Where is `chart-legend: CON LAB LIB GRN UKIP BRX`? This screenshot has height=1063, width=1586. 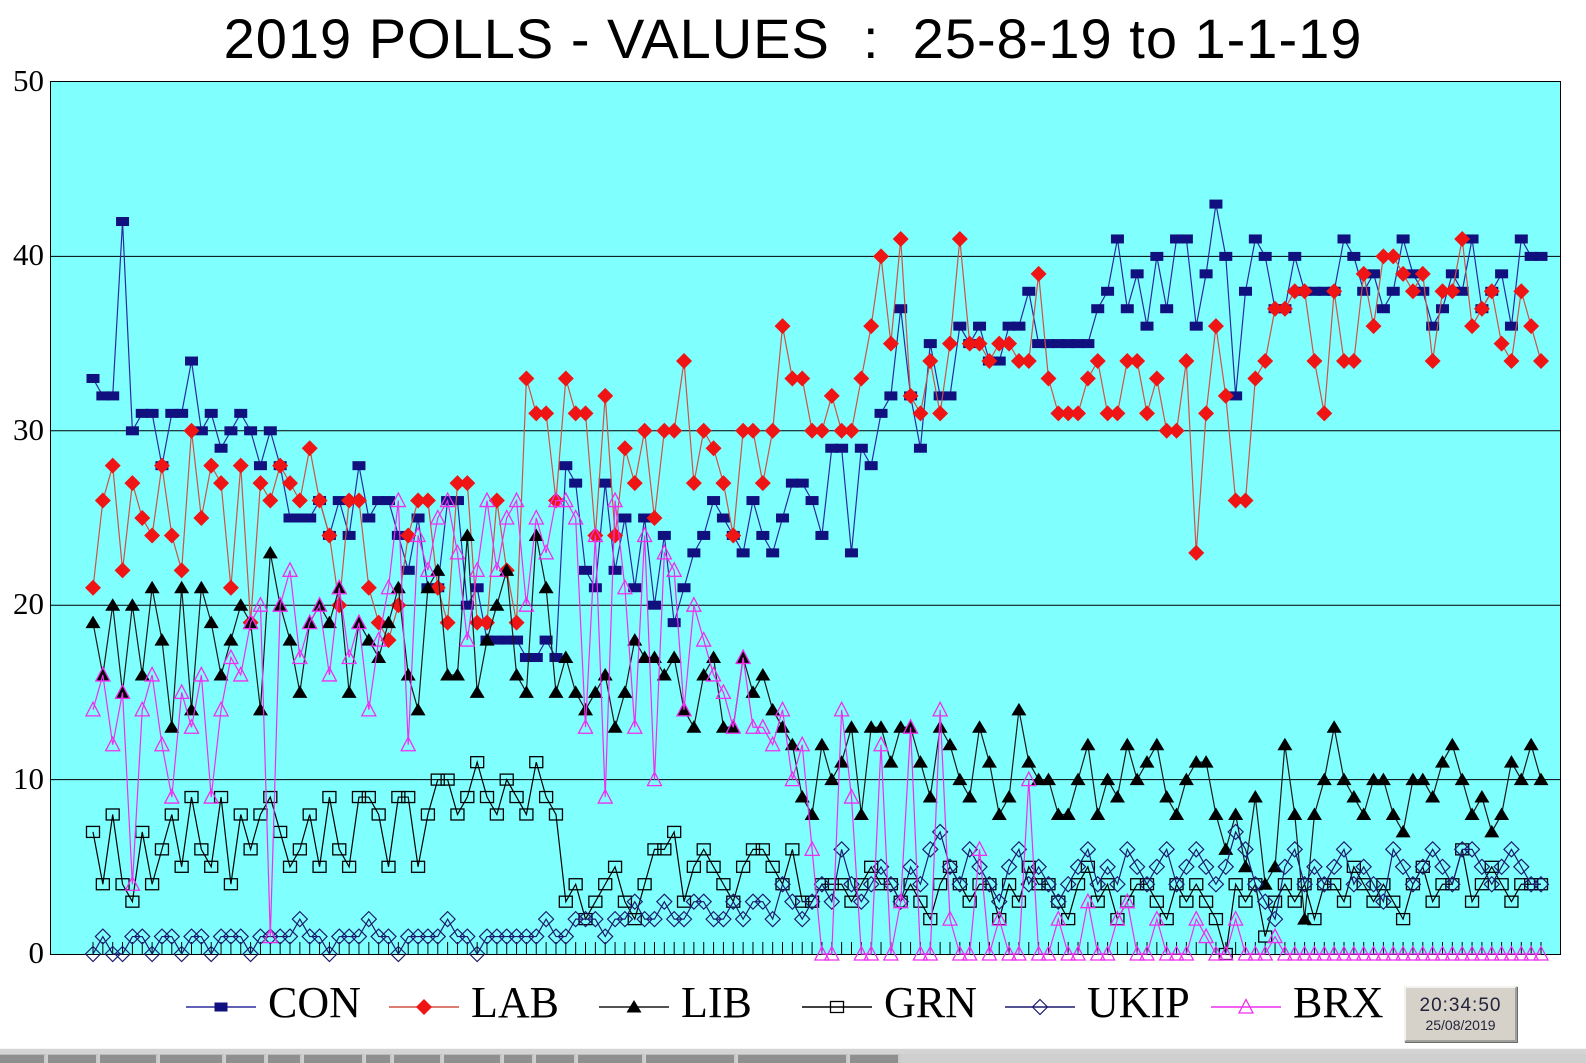
chart-legend: CON LAB LIB GRN UKIP BRX is located at coordinates (793, 1003).